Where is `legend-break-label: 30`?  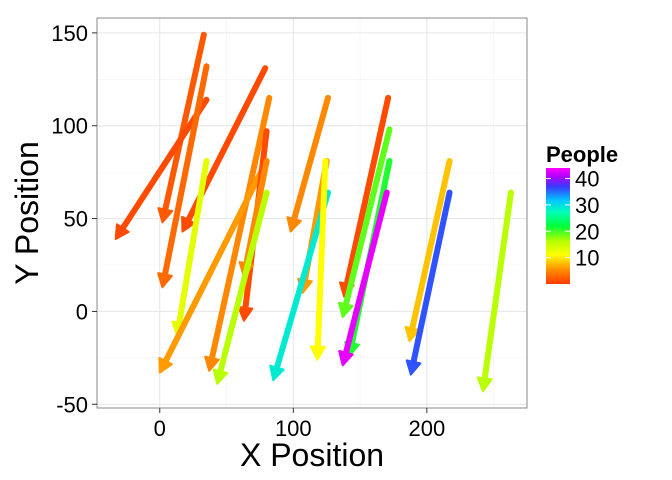 legend-break-label: 30 is located at coordinates (587, 205).